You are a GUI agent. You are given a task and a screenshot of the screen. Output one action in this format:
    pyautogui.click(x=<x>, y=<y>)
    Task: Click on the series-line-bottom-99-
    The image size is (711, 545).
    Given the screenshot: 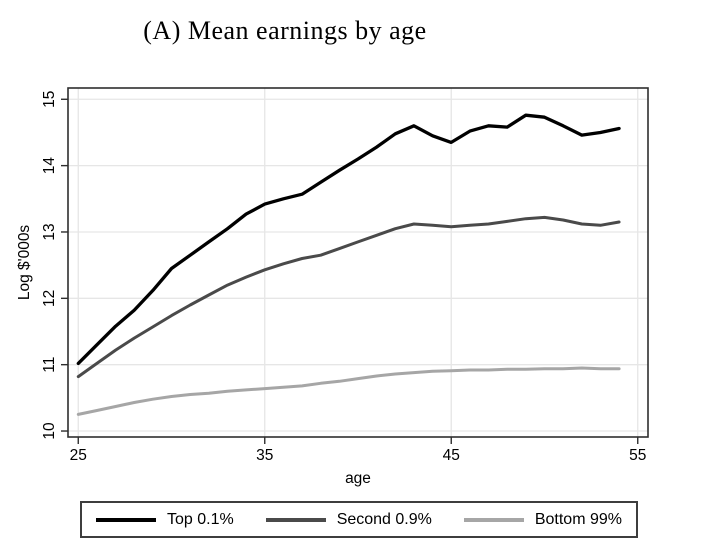 What is the action you would take?
    pyautogui.click(x=348, y=391)
    